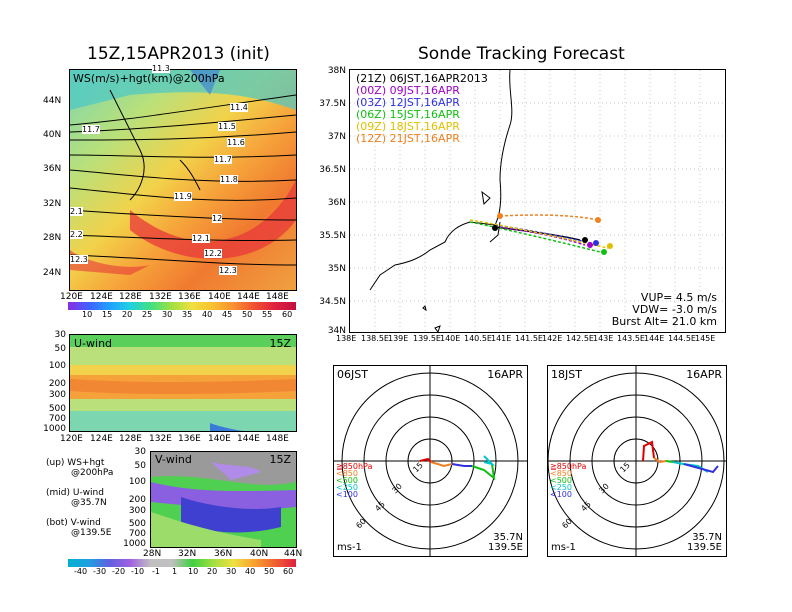  What do you see at coordinates (160, 439) in the screenshot?
I see `lon-tick: 132E` at bounding box center [160, 439].